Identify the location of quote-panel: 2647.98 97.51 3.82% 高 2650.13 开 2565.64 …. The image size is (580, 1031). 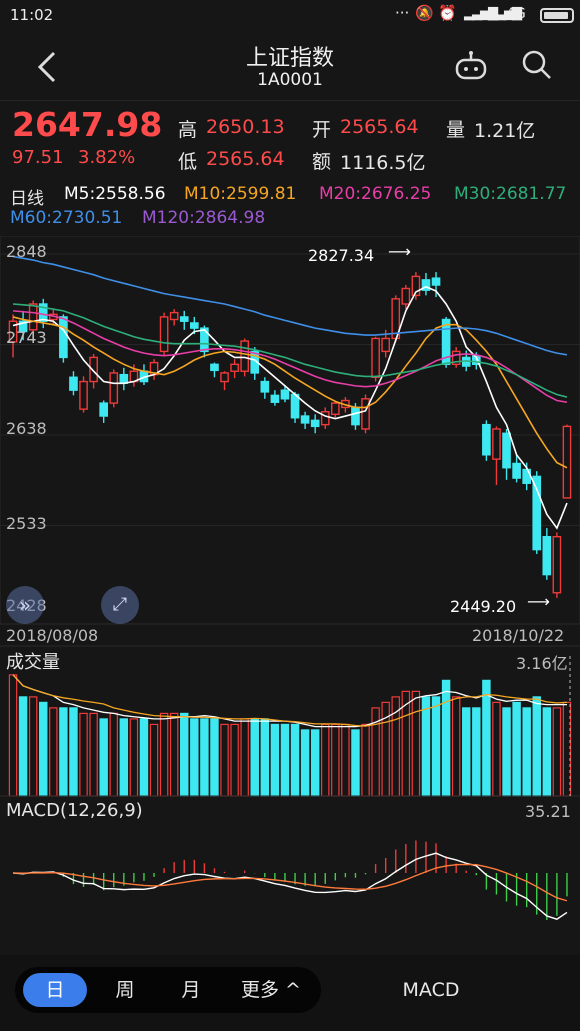
(290, 140).